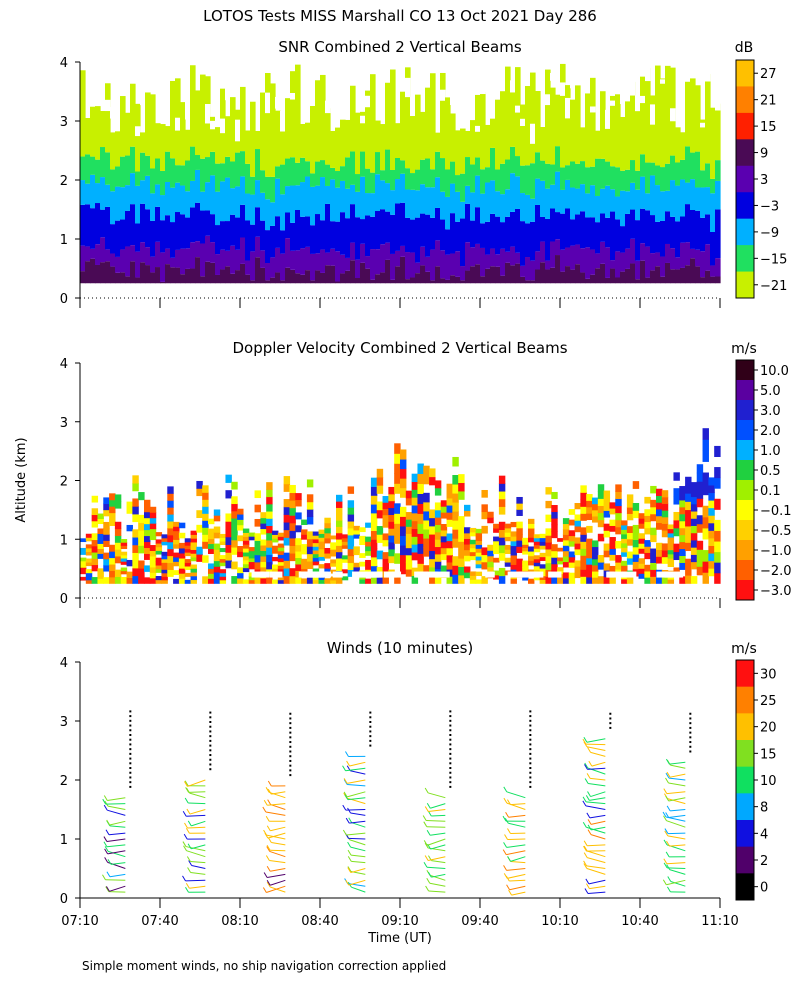 This screenshot has height=1000, width=800. I want to click on colorbar-label: −3.0, so click(776, 591).